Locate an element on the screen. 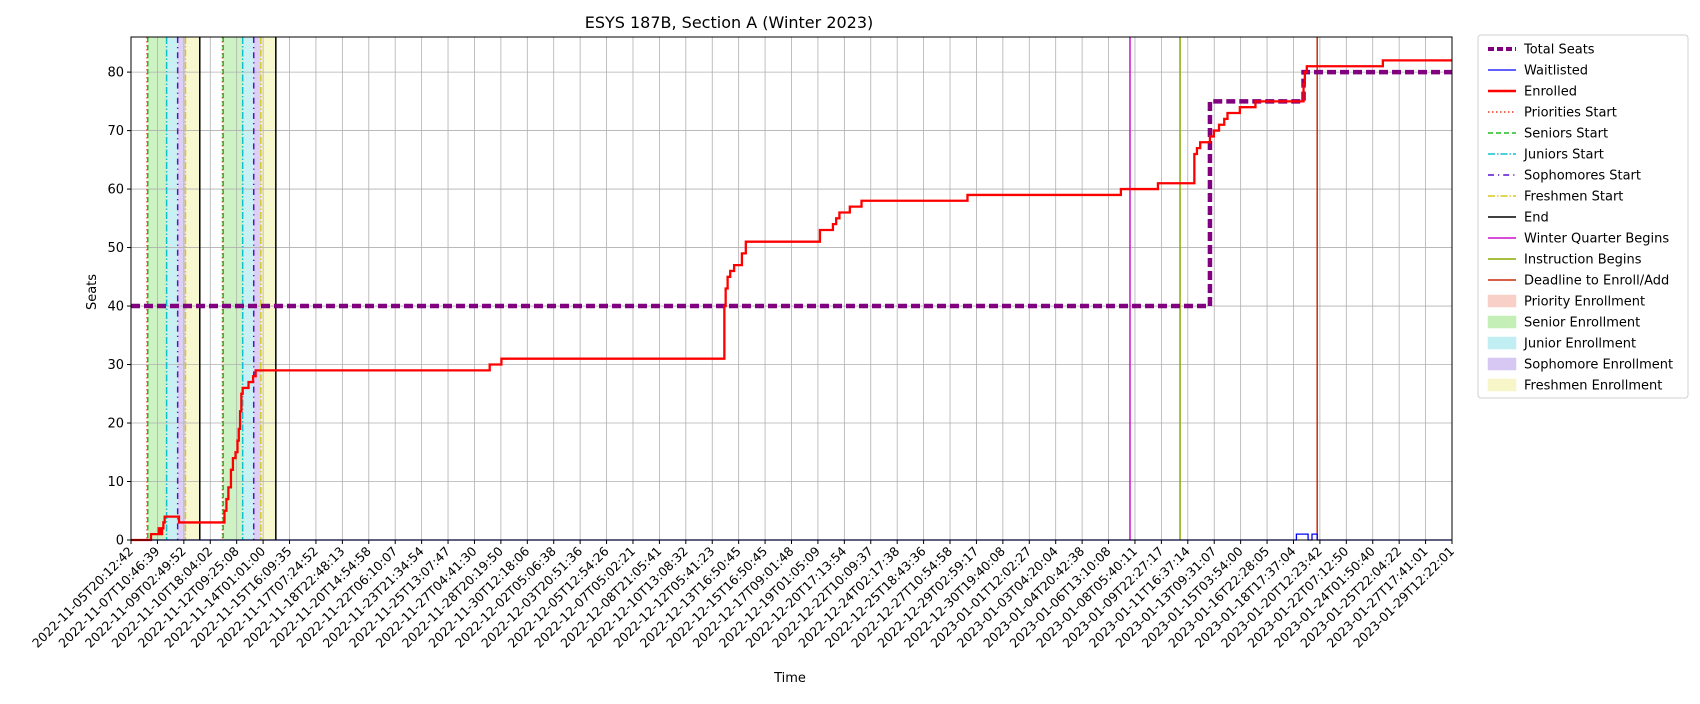 The height and width of the screenshot is (704, 1700). y-axis: 0 10 20 30 40 50 60 70 80 is located at coordinates (119, 307).